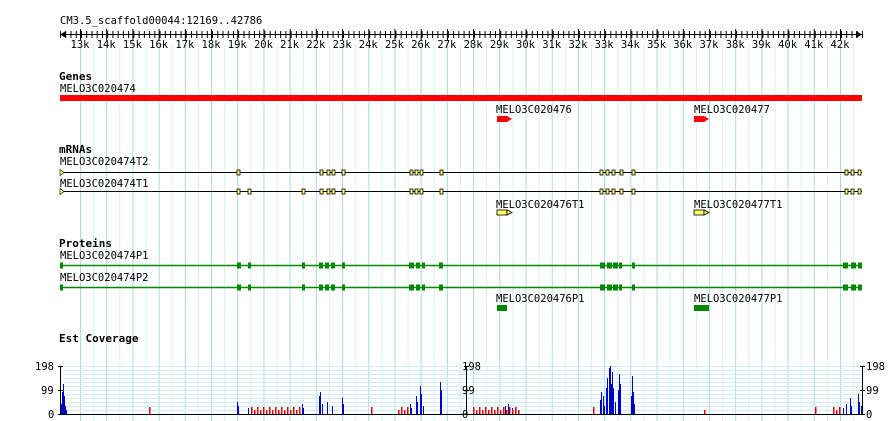 The image size is (890, 421). Describe the element at coordinates (504, 119) in the screenshot. I see `gene-arrow-MELO3C020476` at that location.